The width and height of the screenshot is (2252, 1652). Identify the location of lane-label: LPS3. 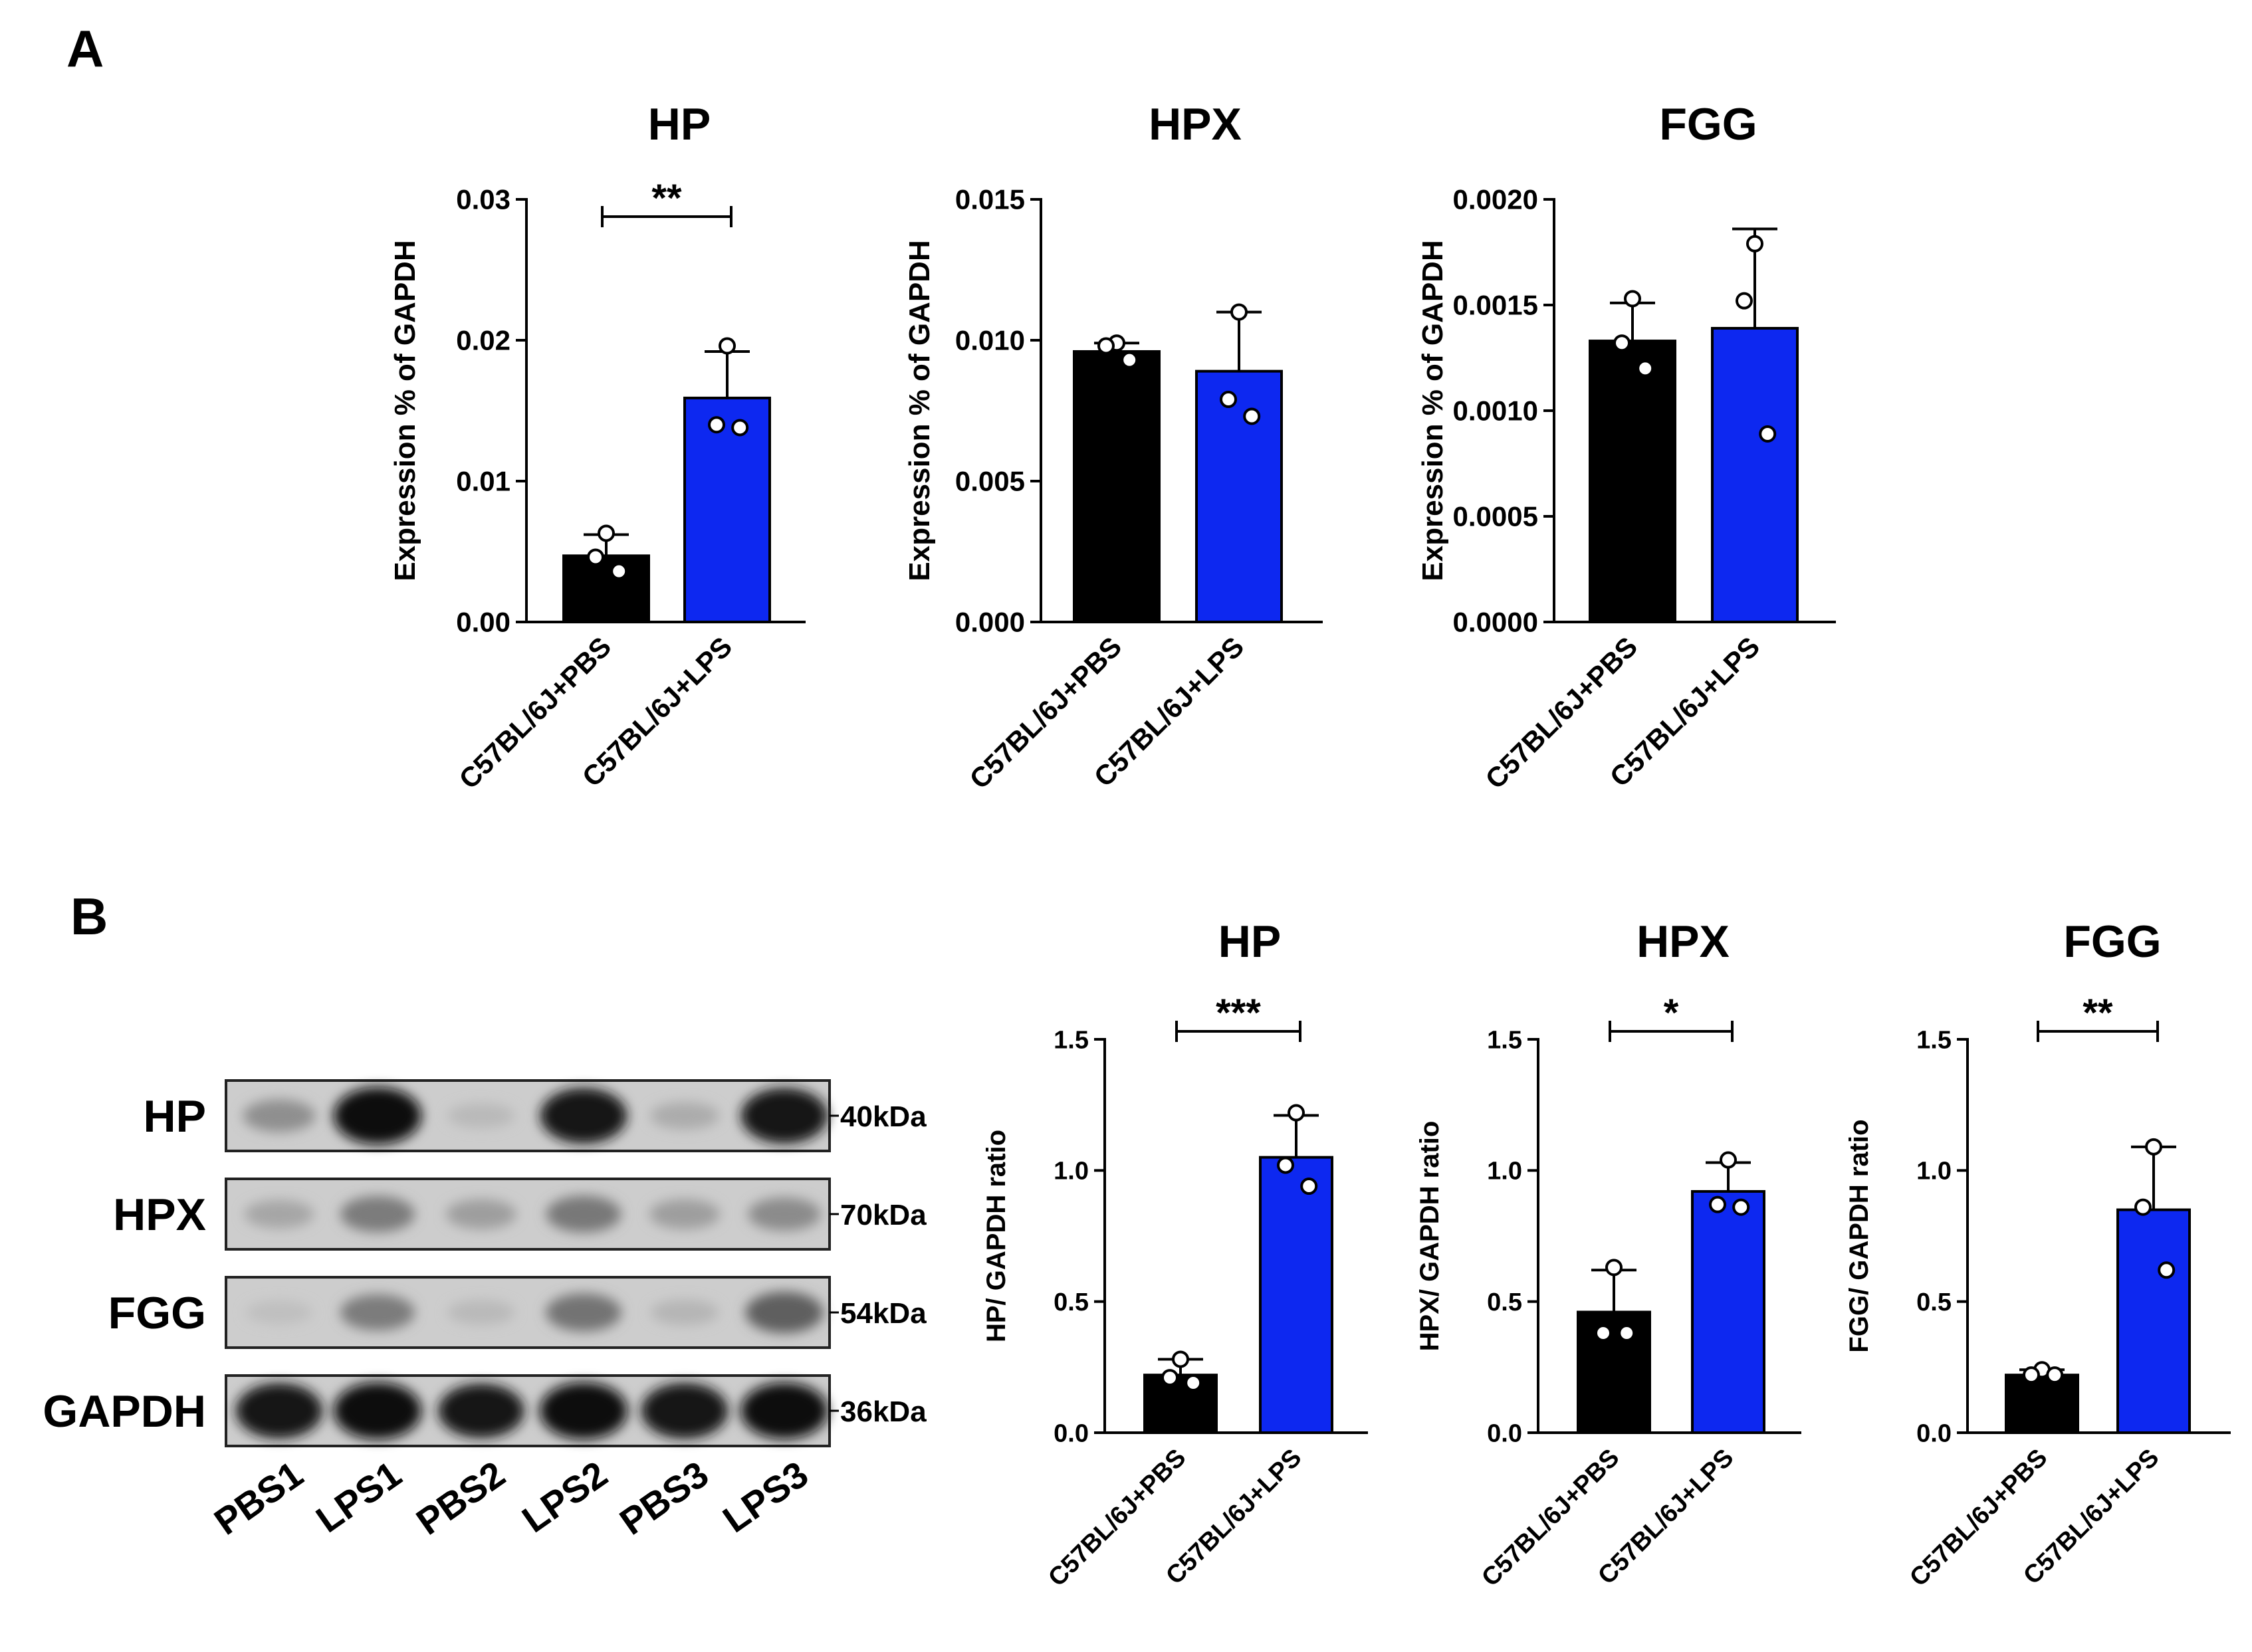
(765, 1497).